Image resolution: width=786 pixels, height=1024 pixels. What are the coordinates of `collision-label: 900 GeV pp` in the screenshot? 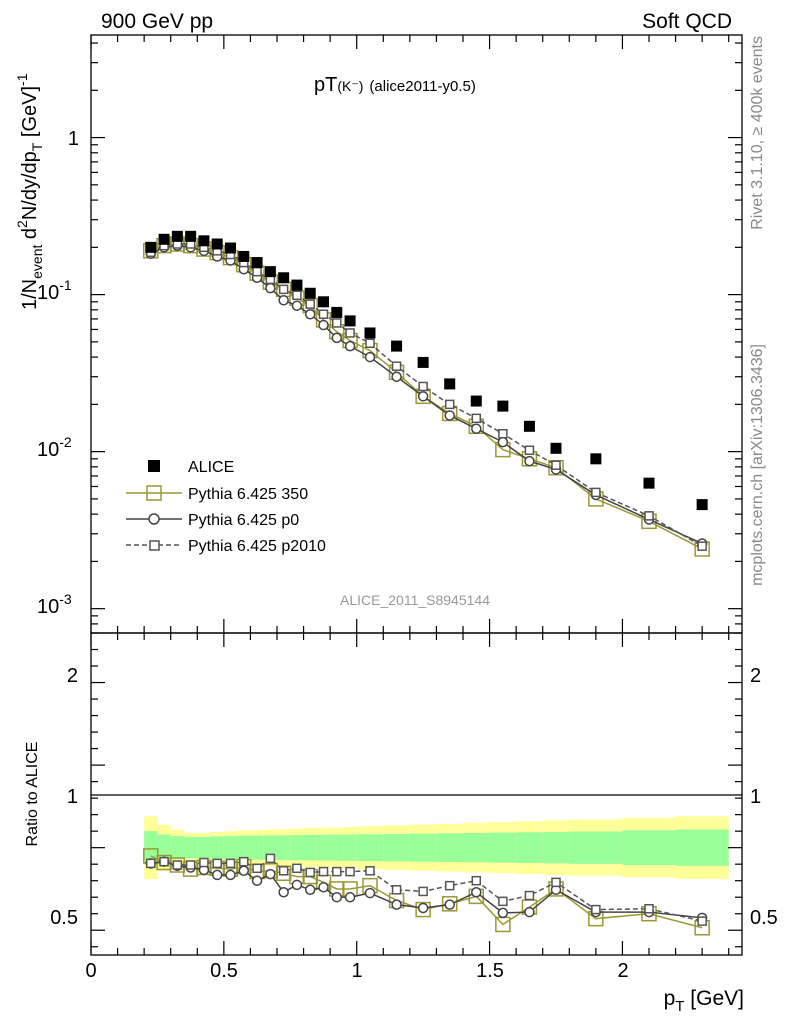 It's located at (157, 21).